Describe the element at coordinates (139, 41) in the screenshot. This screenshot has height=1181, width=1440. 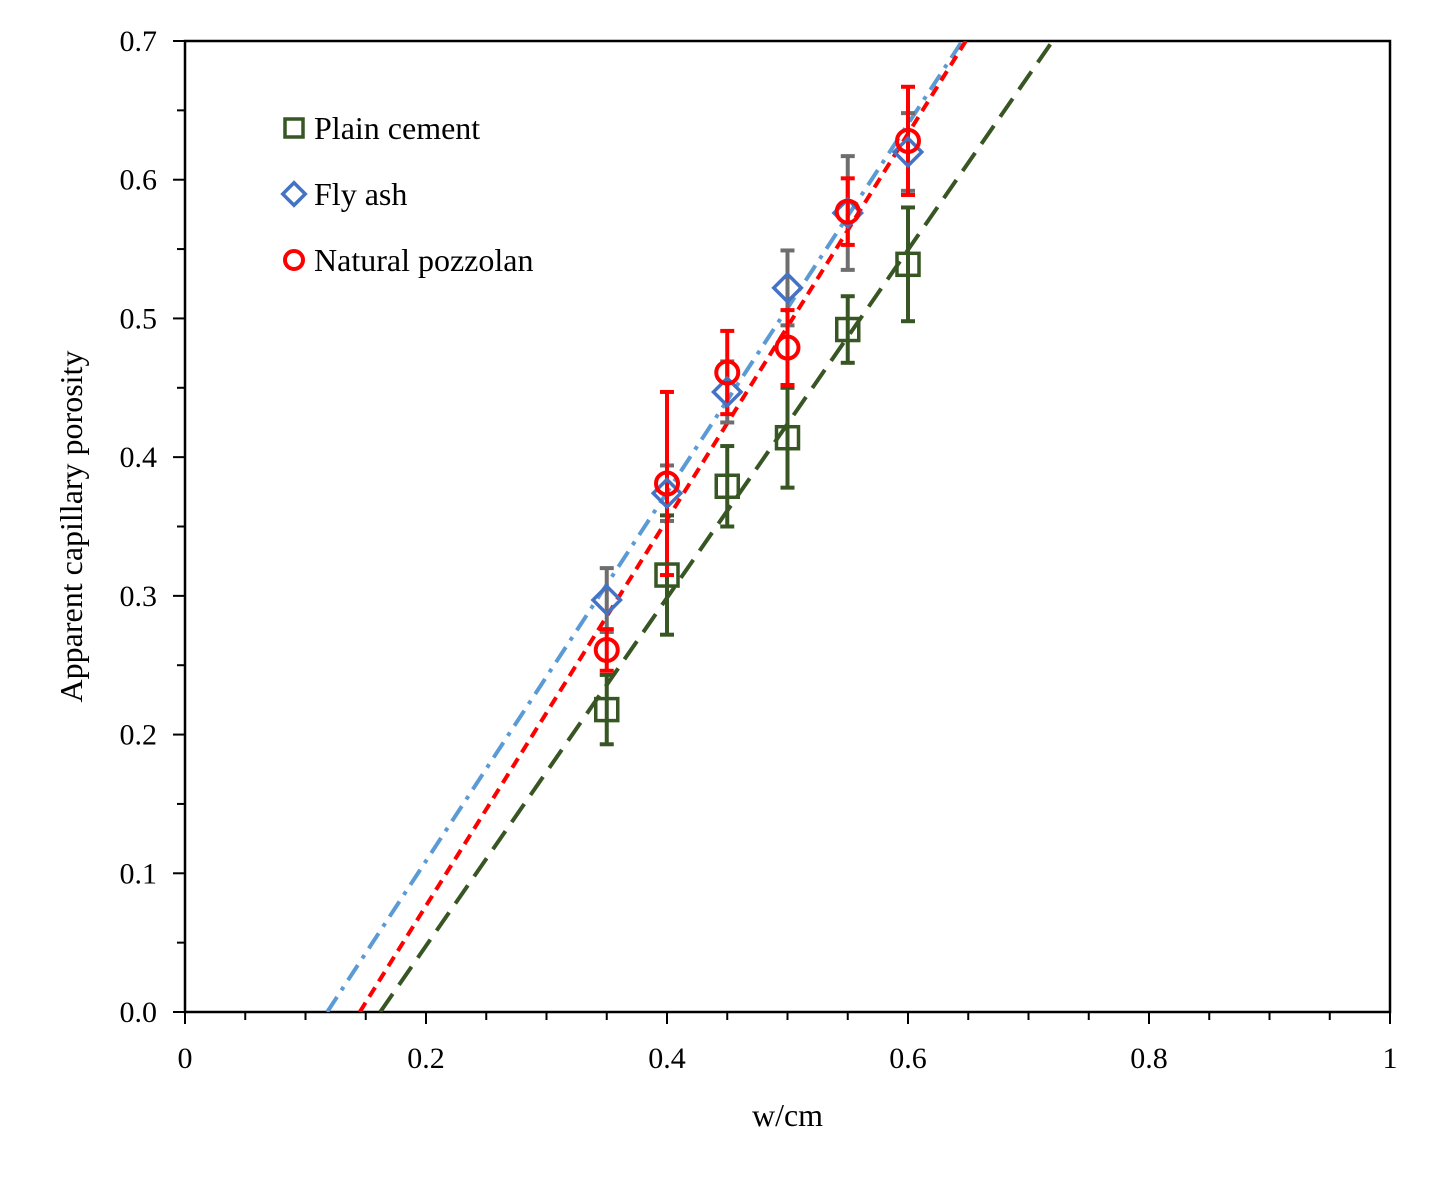
I see `y-tick-label: 0.7` at that location.